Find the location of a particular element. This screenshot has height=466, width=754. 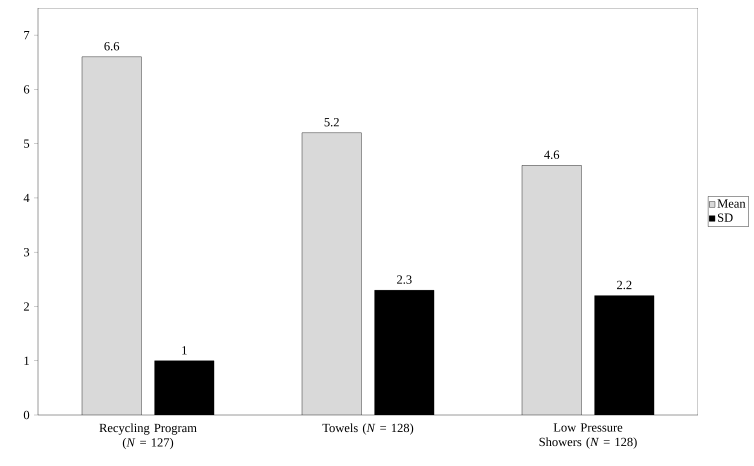

y-tick-label: 5 is located at coordinates (27, 144).